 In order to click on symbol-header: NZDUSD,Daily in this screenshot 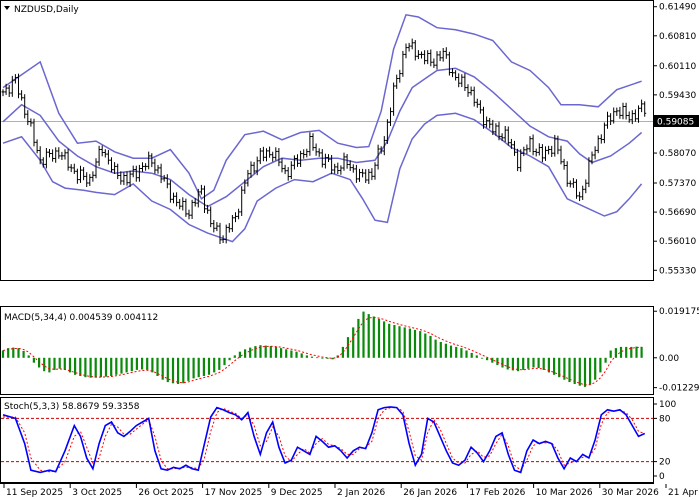, I will do `click(41, 10)`.